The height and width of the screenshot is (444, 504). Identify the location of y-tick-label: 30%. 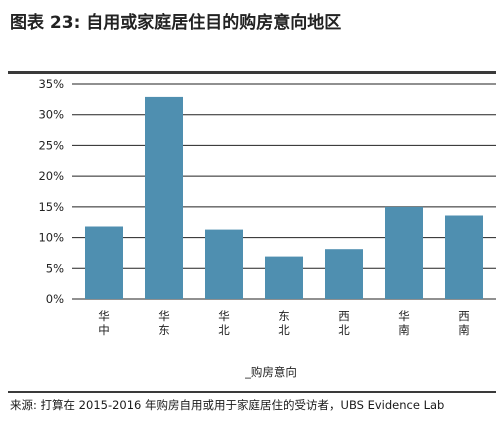
(51, 115).